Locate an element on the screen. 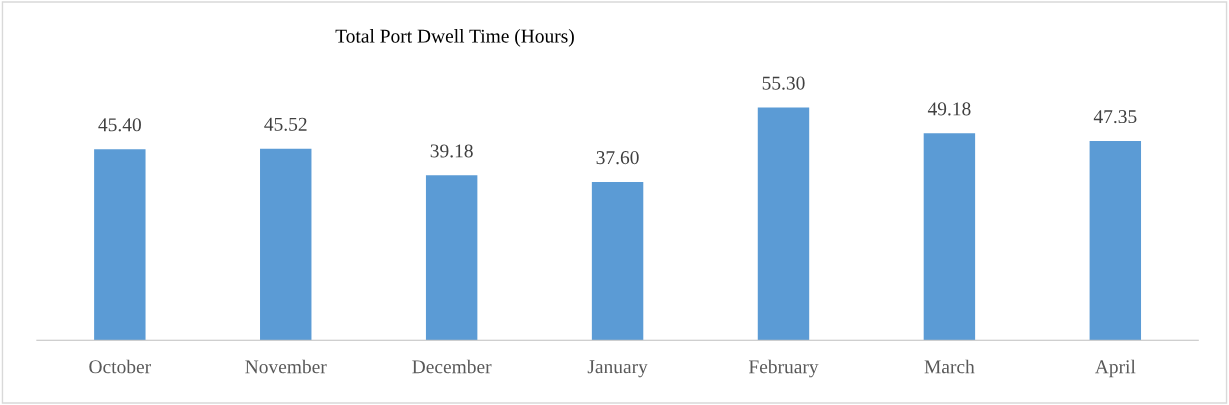  x-tick-label: December is located at coordinates (452, 366).